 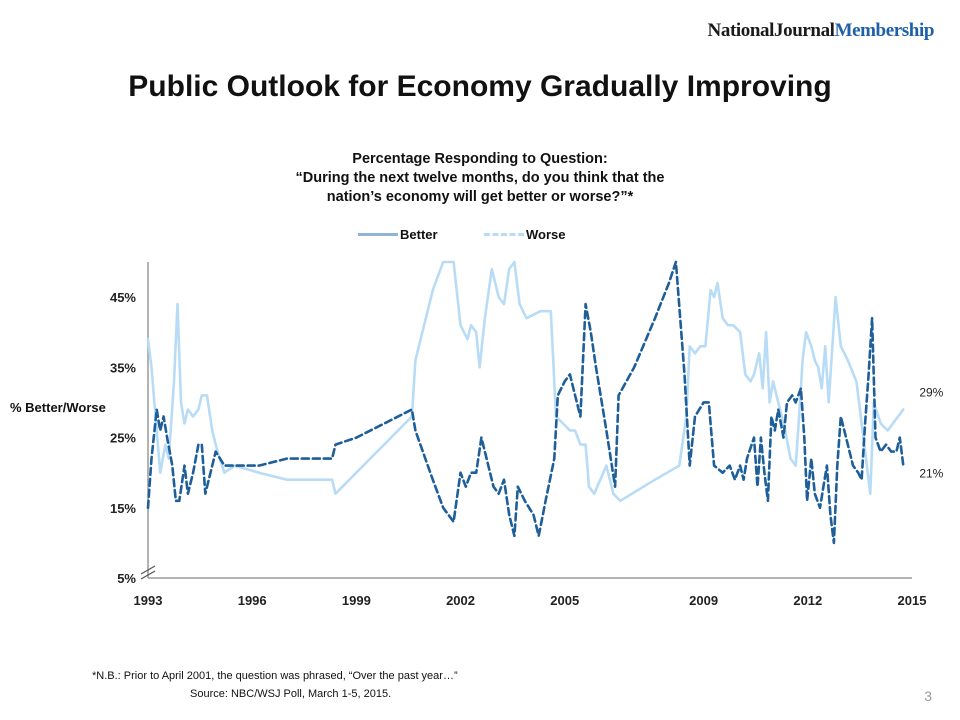 What do you see at coordinates (931, 474) in the screenshot?
I see `value-label-worse: 21%` at bounding box center [931, 474].